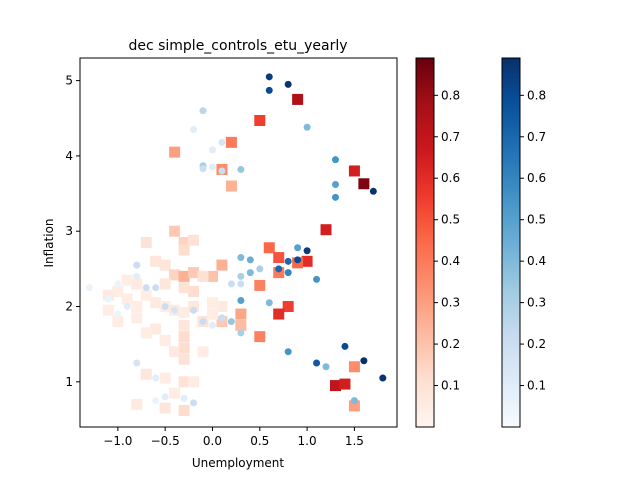  I want to click on x-tick-label: −1.0, so click(117, 441).